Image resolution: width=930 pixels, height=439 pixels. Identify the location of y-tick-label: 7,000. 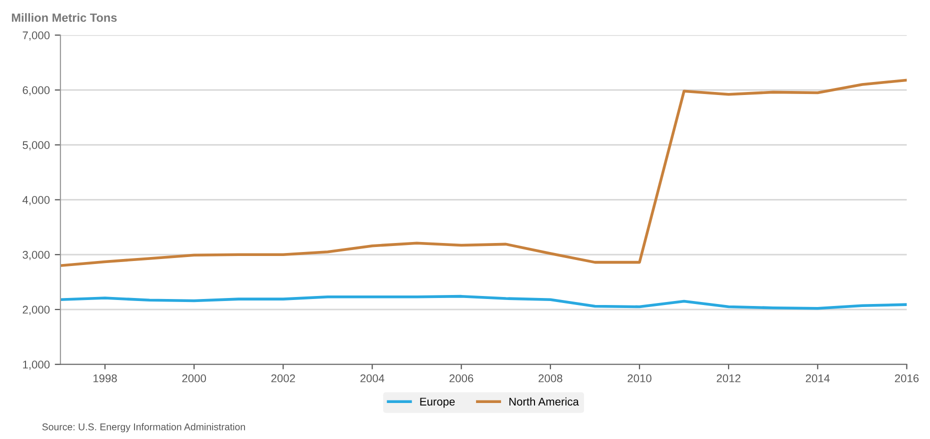
(36, 36).